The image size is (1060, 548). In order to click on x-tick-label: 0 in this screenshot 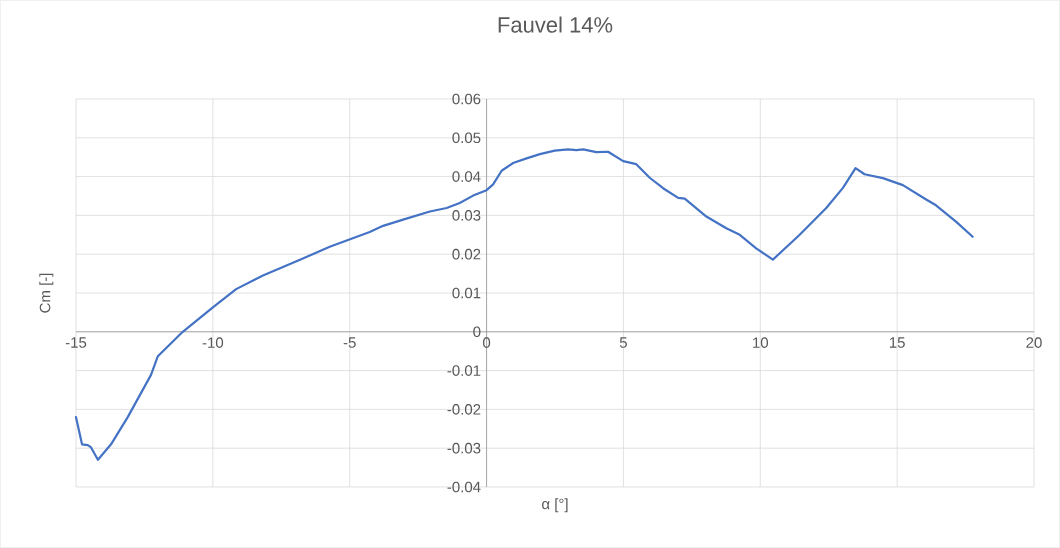, I will do `click(486, 342)`.